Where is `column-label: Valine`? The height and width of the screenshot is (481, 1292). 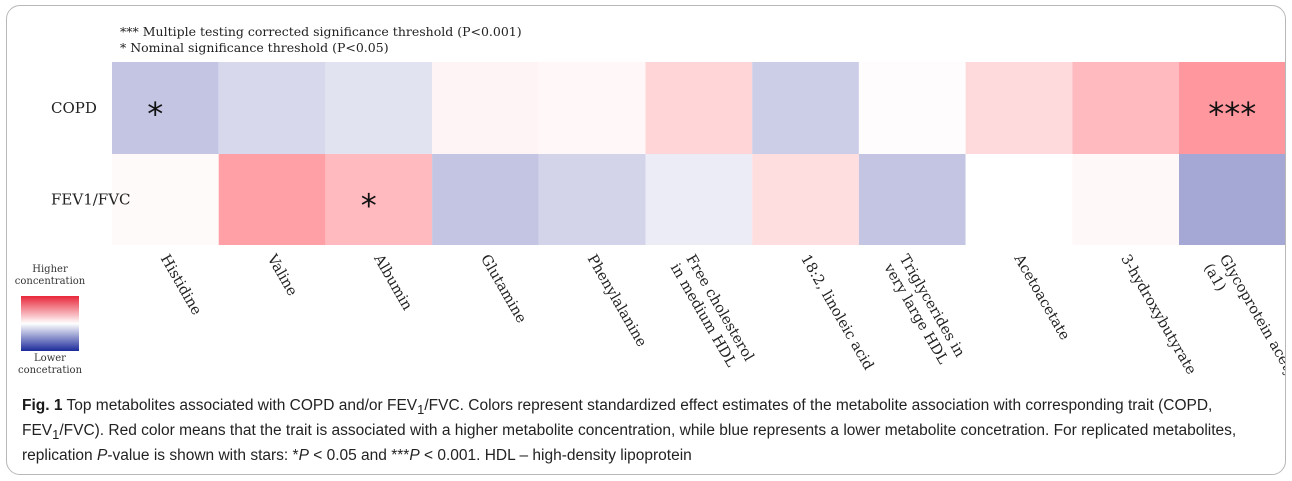
column-label: Valine is located at coordinates (281, 275).